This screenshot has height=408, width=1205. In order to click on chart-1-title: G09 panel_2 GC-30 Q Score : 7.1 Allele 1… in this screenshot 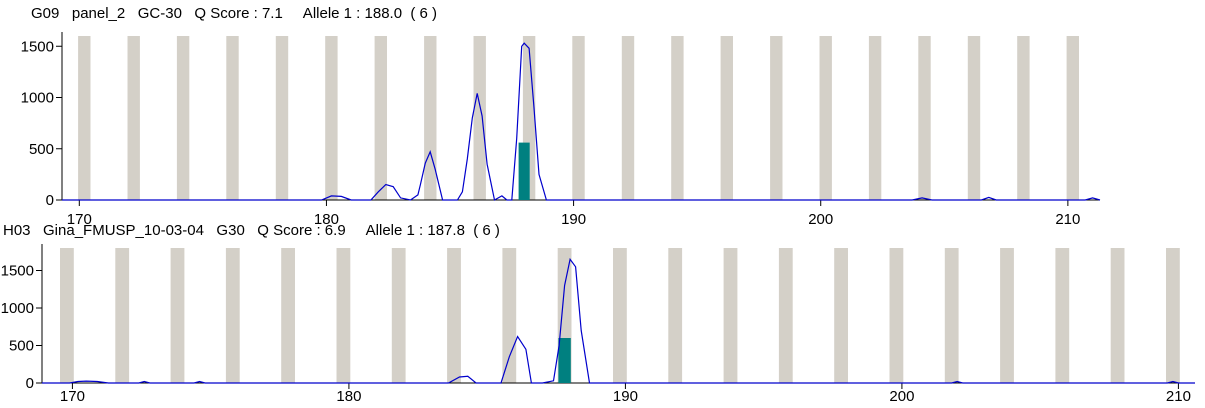, I will do `click(234, 13)`.